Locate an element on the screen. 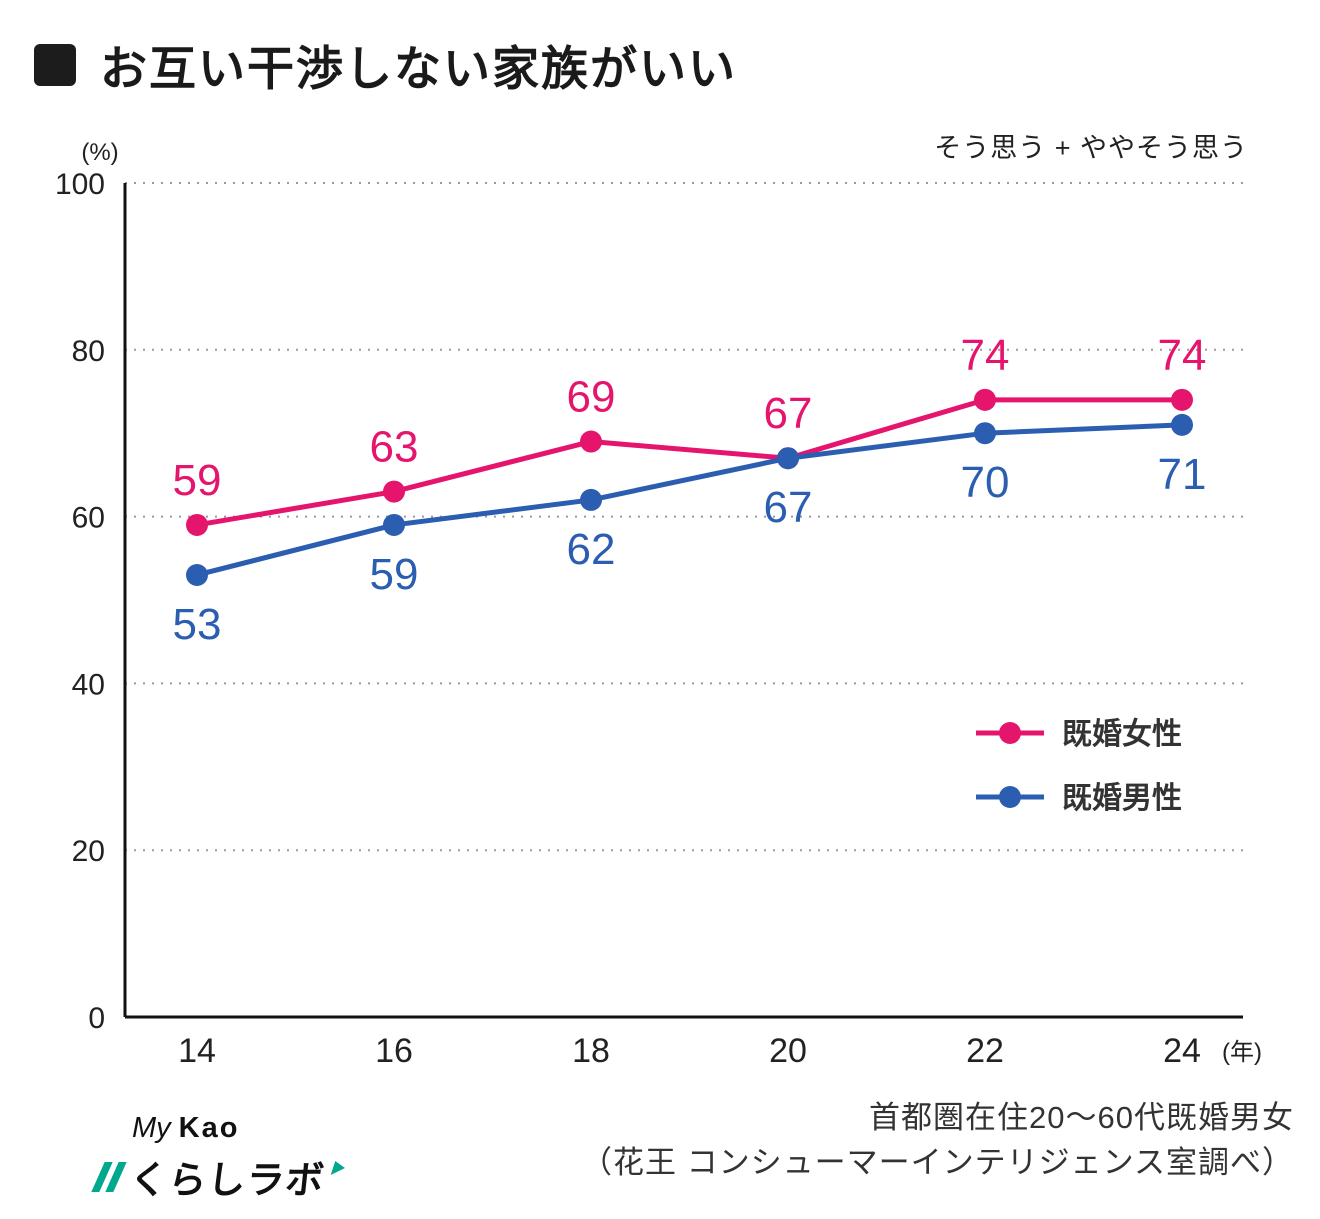 The height and width of the screenshot is (1219, 1320). logo-my-text: My is located at coordinates (151, 1128).